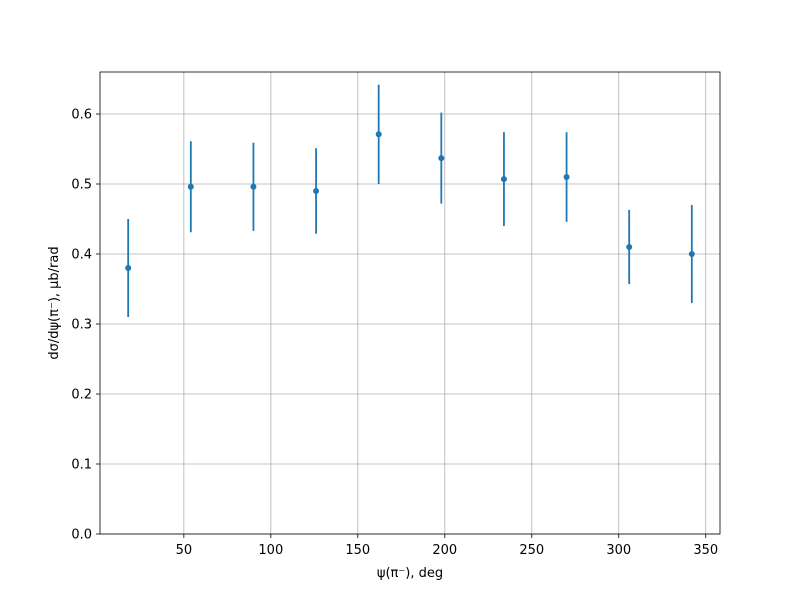 The image size is (800, 600). I want to click on x-tick-label: 150, so click(357, 550).